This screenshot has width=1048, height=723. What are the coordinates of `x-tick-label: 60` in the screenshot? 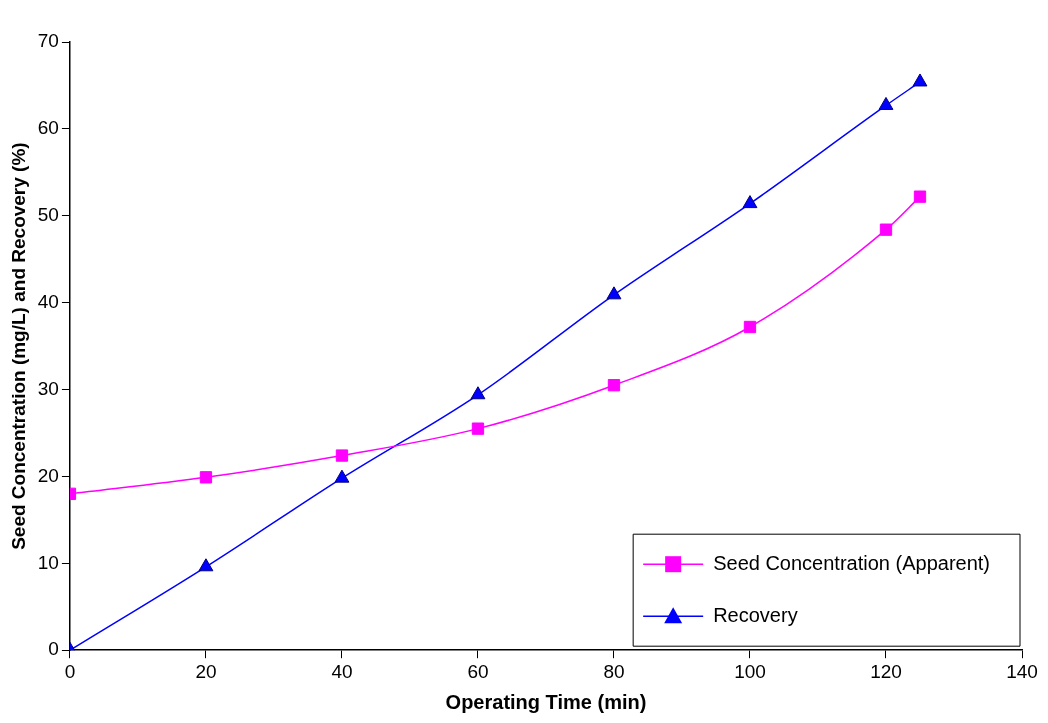 It's located at (478, 671).